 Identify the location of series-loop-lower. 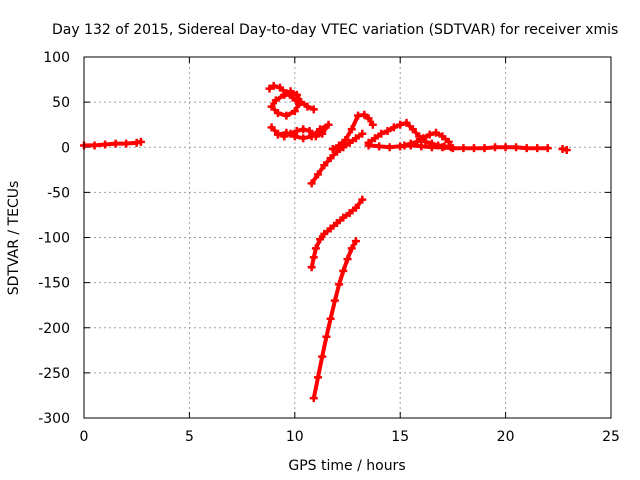
(300, 131).